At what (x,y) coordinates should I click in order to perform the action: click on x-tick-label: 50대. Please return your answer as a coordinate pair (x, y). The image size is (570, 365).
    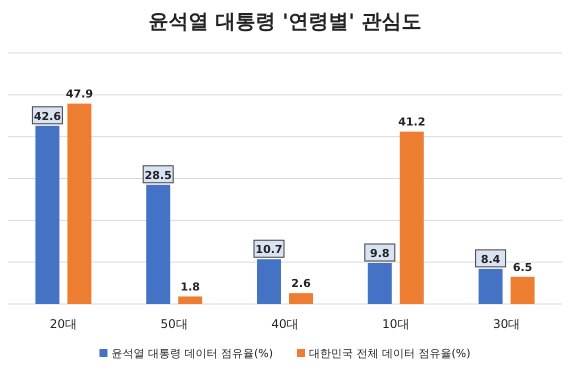
    Looking at the image, I should click on (174, 324).